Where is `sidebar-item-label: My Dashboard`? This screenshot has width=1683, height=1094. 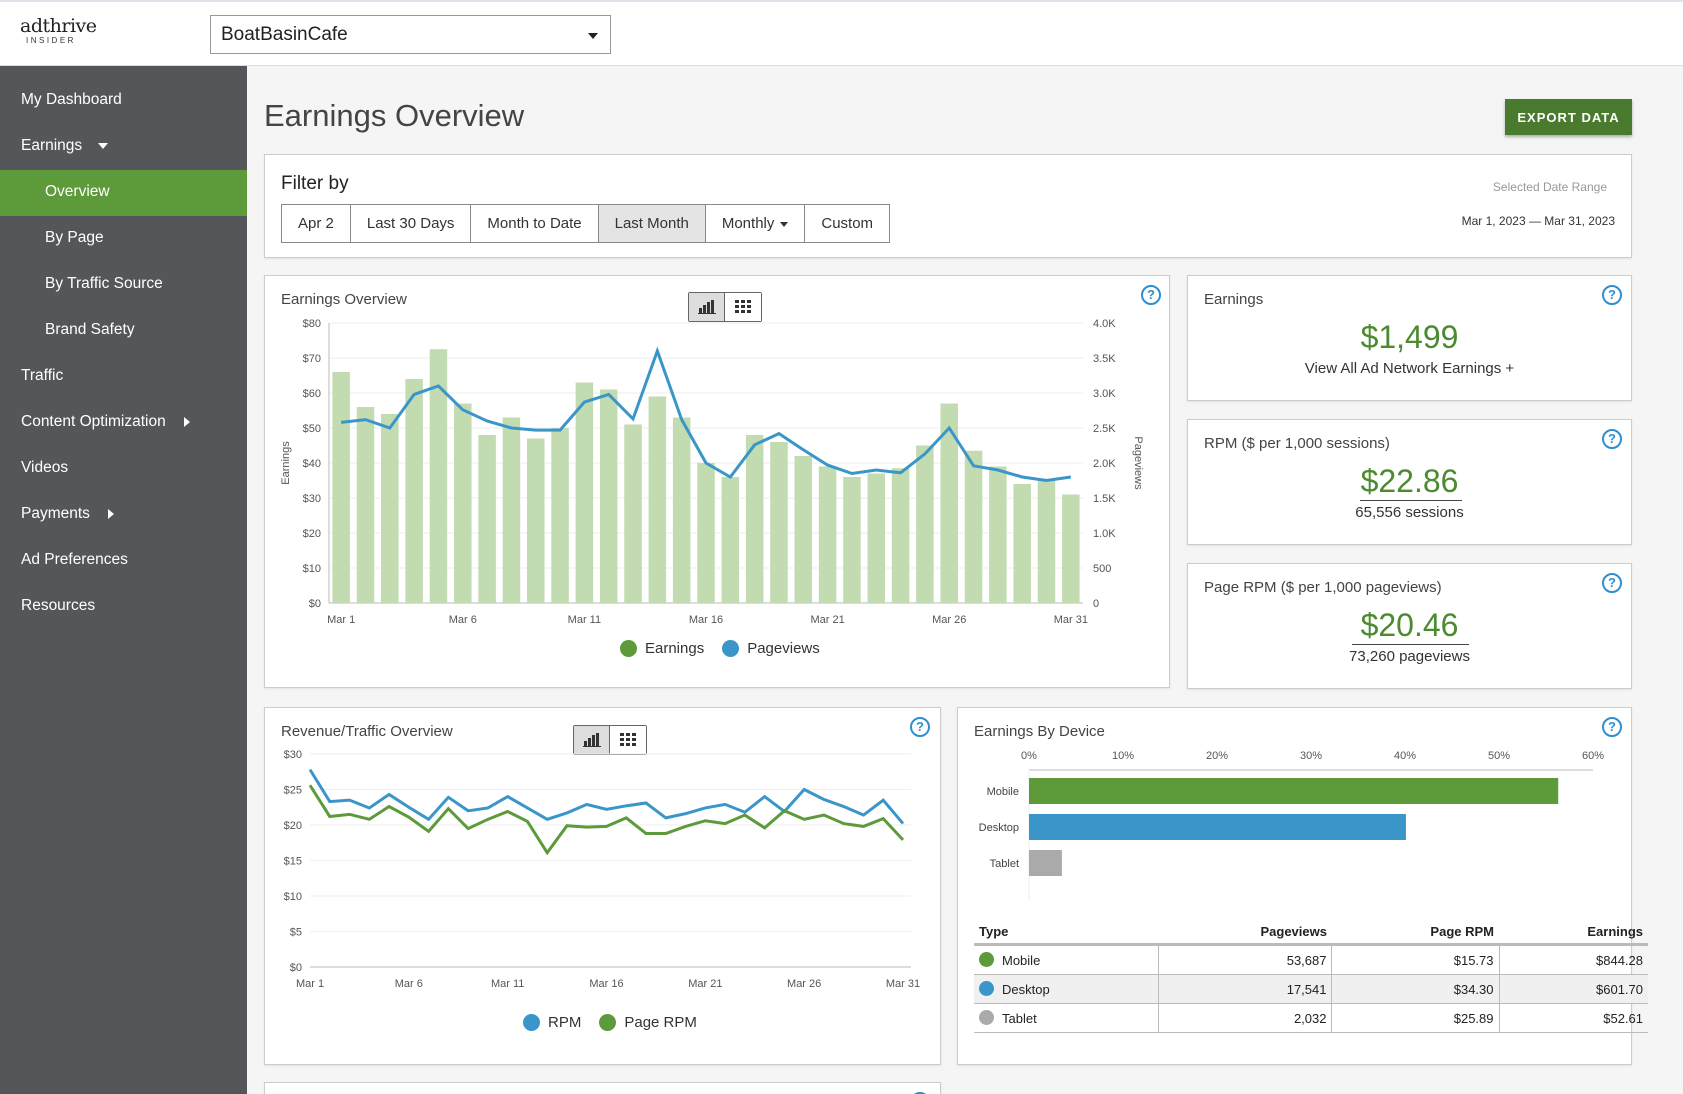
sidebar-item-label: My Dashboard is located at coordinates (71, 99).